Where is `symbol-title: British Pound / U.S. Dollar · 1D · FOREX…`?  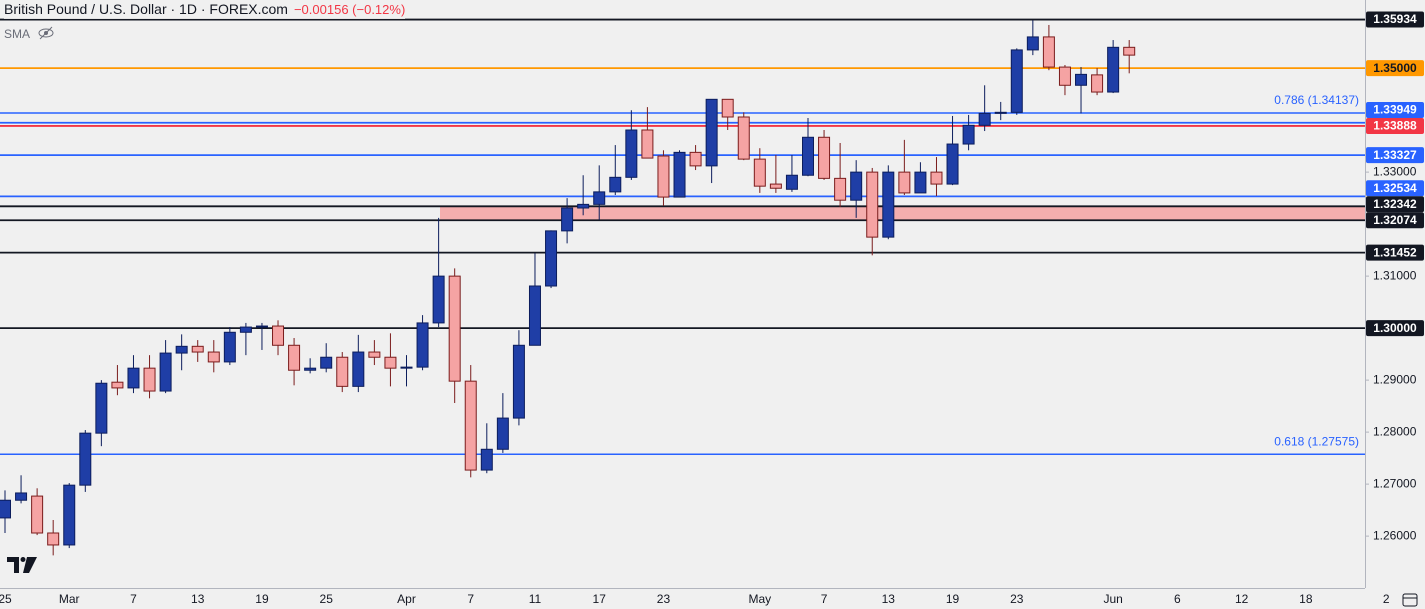
symbol-title: British Pound / U.S. Dollar · 1D · FOREX… is located at coordinates (146, 9).